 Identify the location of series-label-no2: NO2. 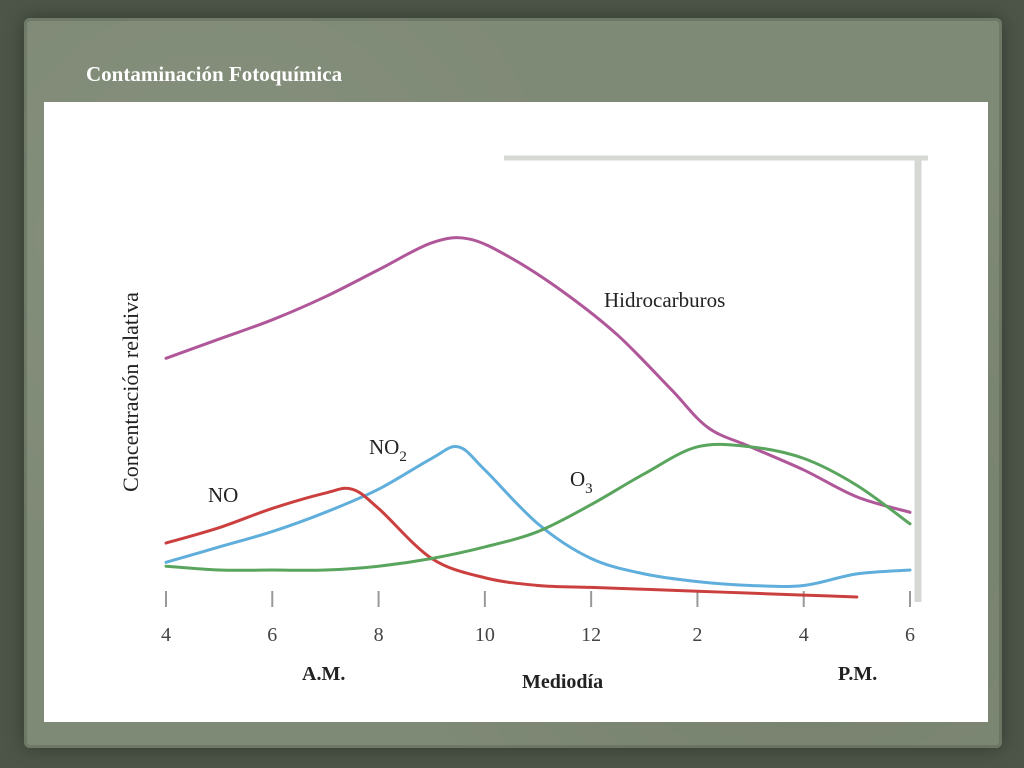
(388, 450).